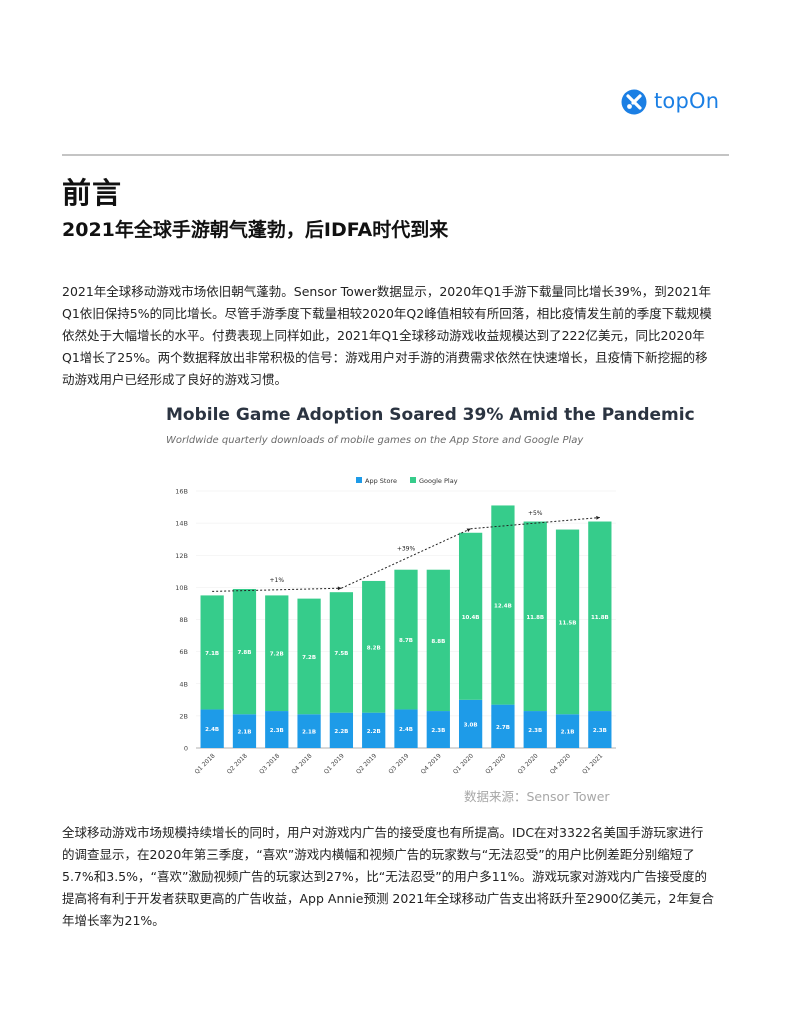 This screenshot has height=1024, width=791. What do you see at coordinates (381, 481) in the screenshot?
I see `legend-label: App Store` at bounding box center [381, 481].